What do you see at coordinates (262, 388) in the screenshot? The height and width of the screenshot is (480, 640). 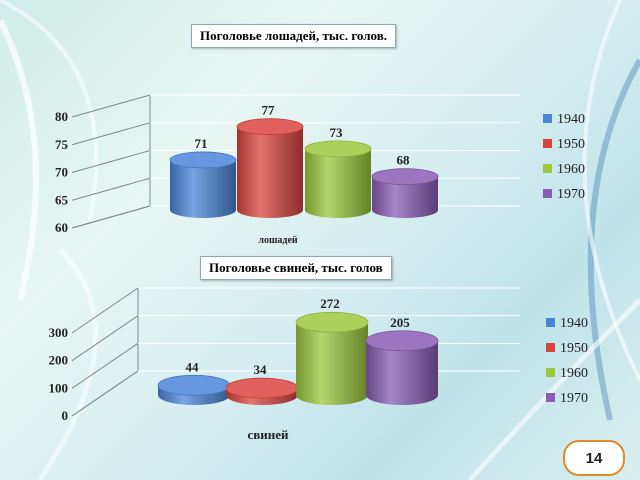 I see `bar-top-свиней-1950` at bounding box center [262, 388].